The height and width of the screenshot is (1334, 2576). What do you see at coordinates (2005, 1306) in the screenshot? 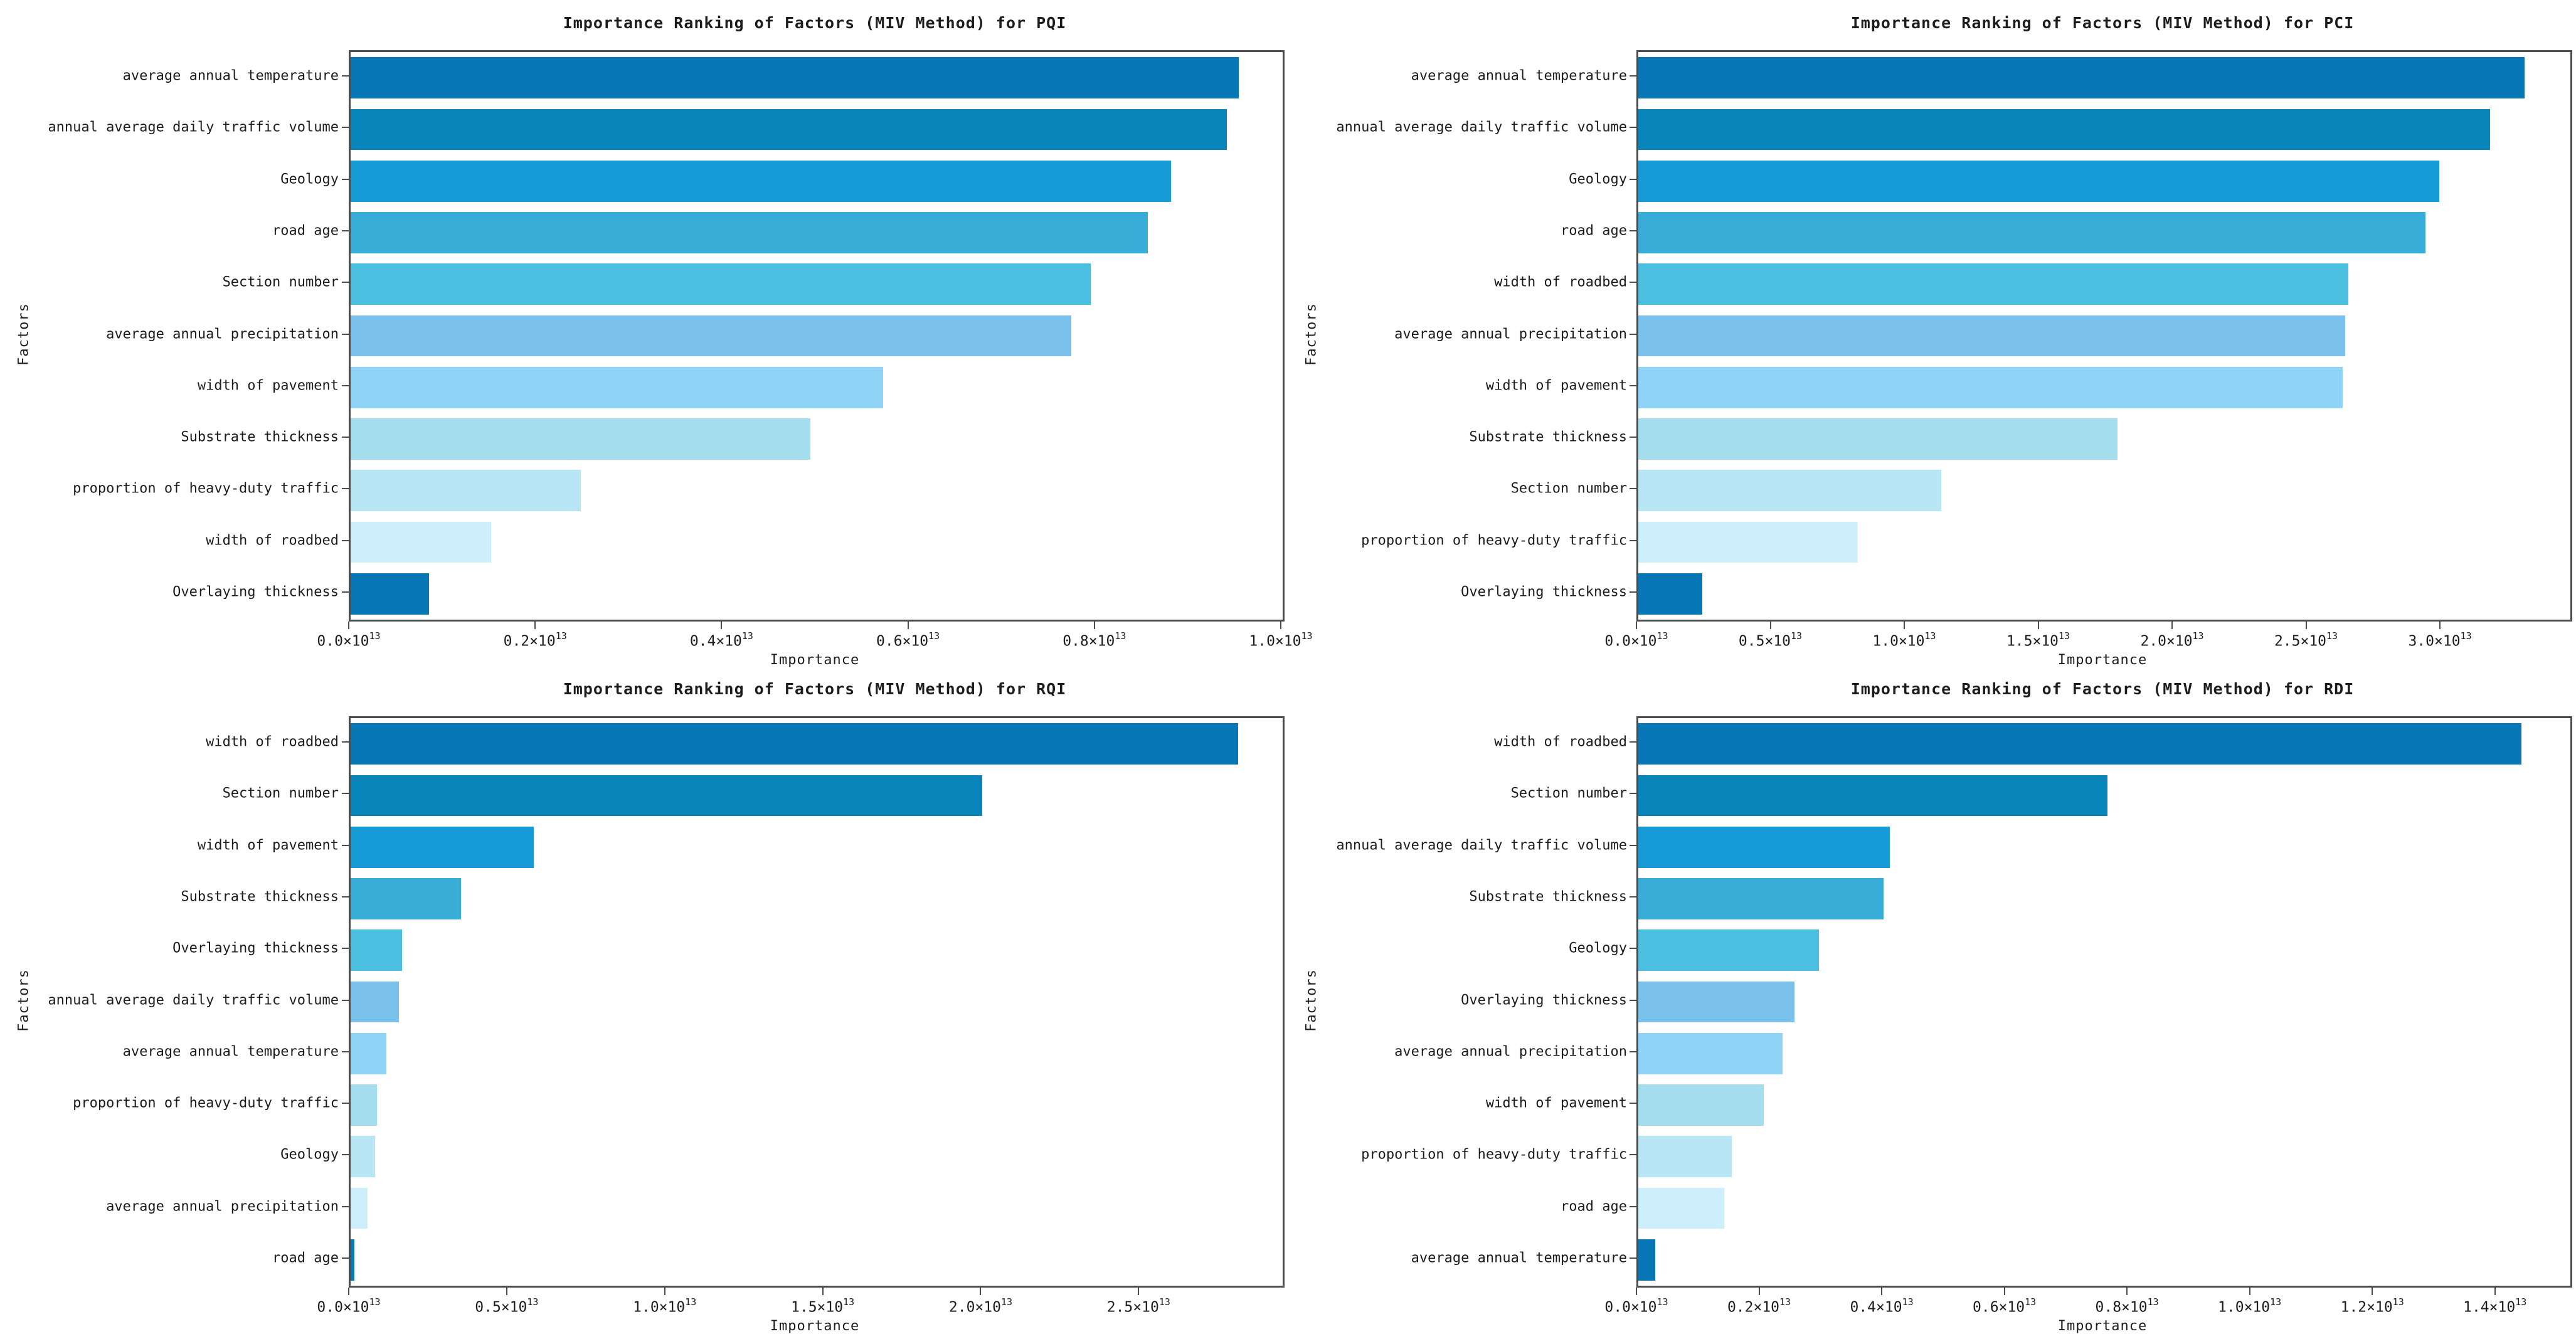
I see `x-tick-label: 0.6×10¹³` at bounding box center [2005, 1306].